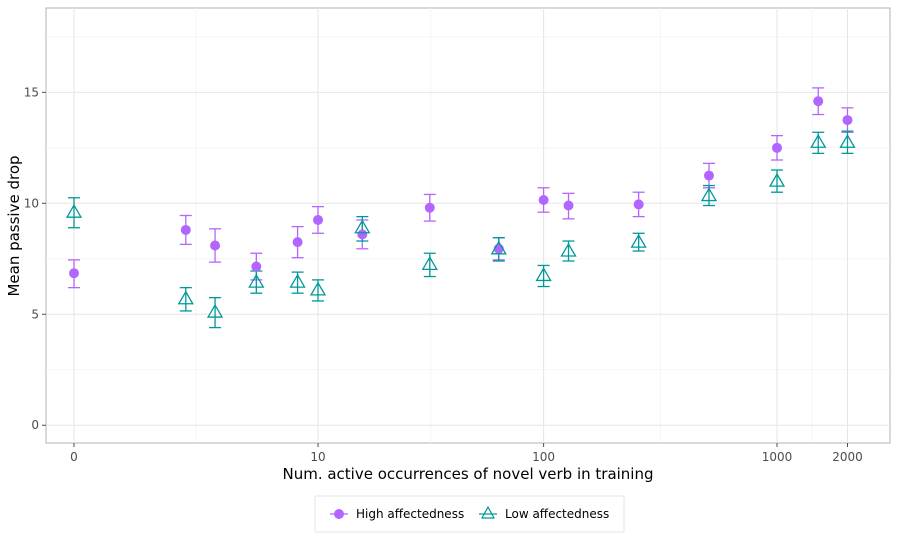 Image resolution: width=897 pixels, height=538 pixels. What do you see at coordinates (488, 512) in the screenshot?
I see `legend-low-key-icon` at bounding box center [488, 512].